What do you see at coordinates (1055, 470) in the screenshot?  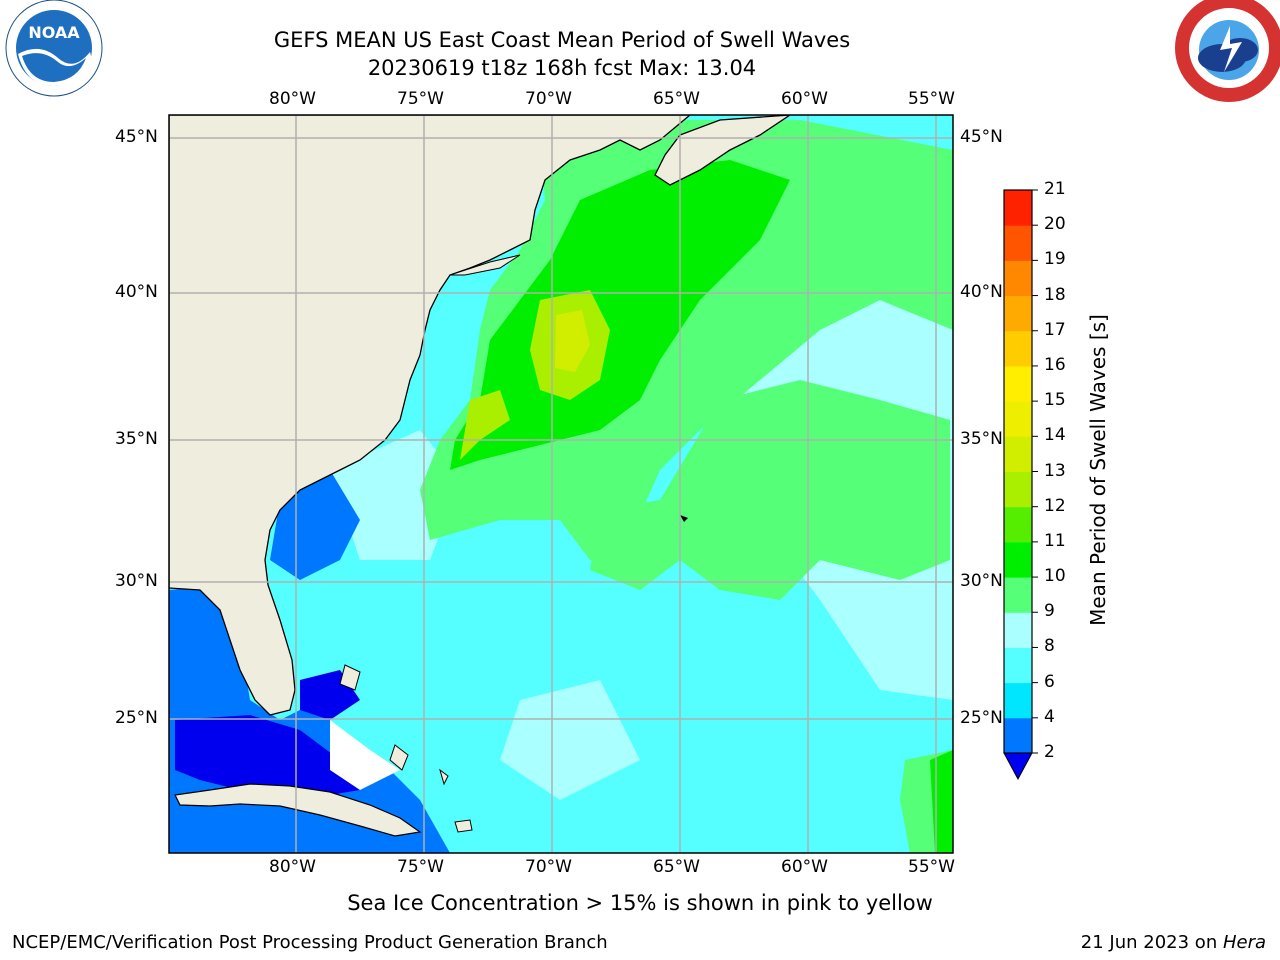 I see `colorbar-tick-label: 13` at bounding box center [1055, 470].